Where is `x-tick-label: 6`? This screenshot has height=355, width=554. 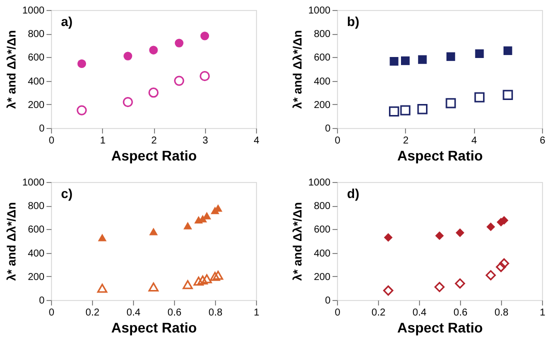
x-tick-label: 6 is located at coordinates (543, 141).